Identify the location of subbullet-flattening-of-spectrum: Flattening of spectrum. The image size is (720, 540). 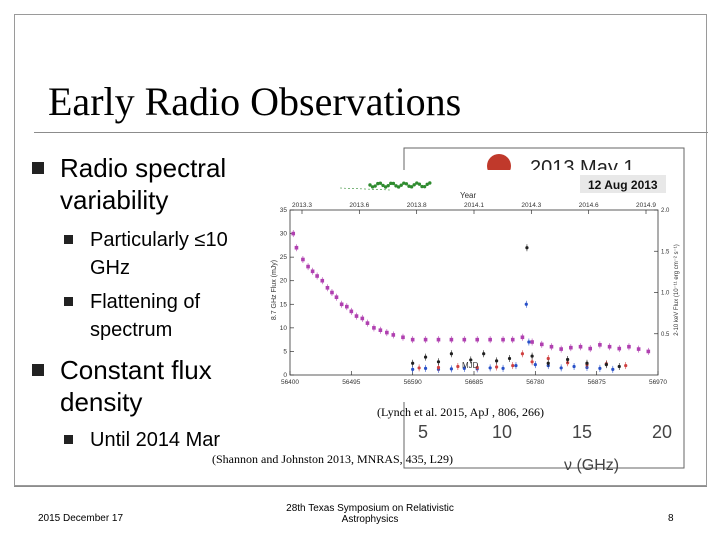
(132, 316).